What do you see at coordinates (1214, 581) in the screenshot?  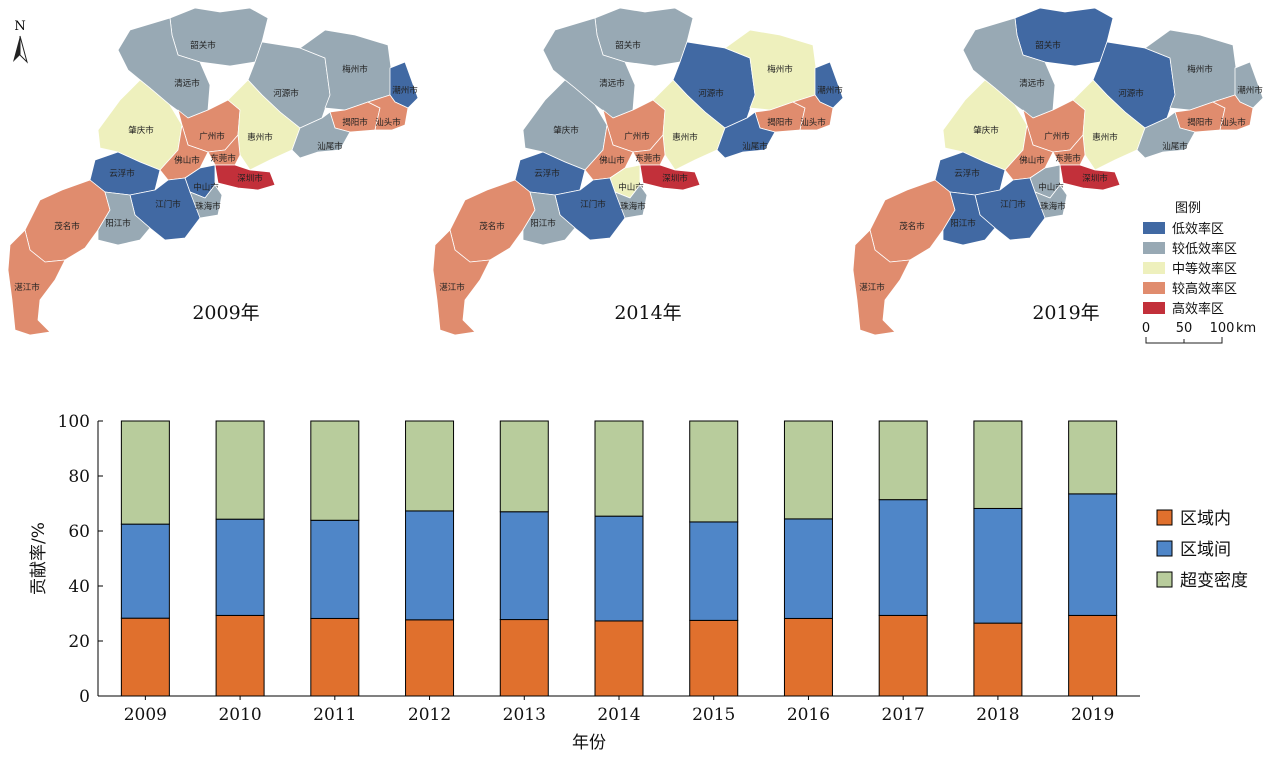 I see `legend-label: 超变密度` at bounding box center [1214, 581].